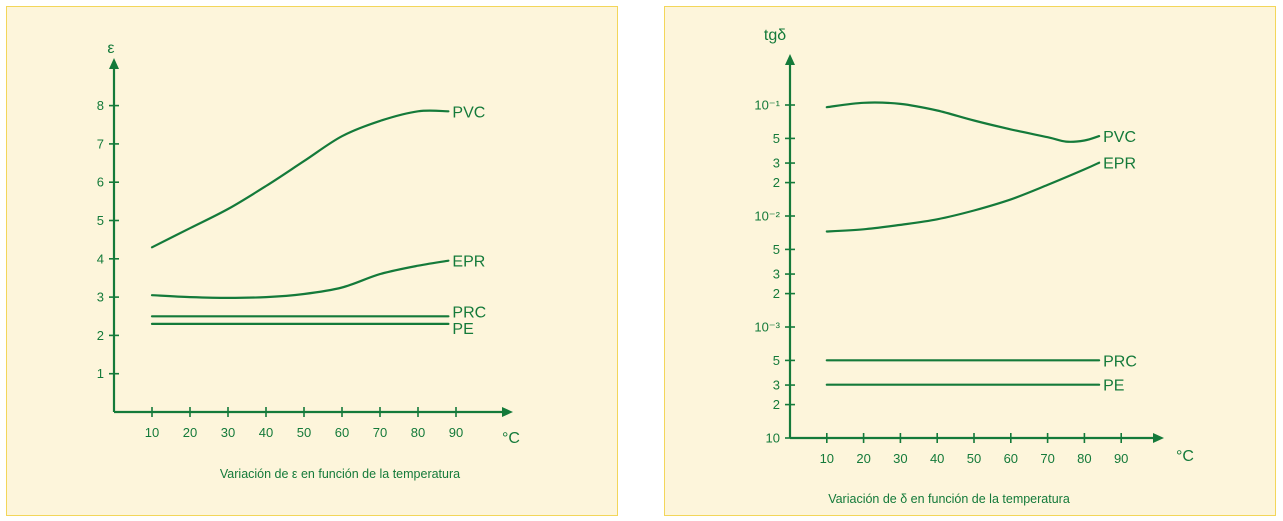 Image resolution: width=1283 pixels, height=521 pixels. What do you see at coordinates (100, 143) in the screenshot?
I see `y-tick-label: 7` at bounding box center [100, 143].